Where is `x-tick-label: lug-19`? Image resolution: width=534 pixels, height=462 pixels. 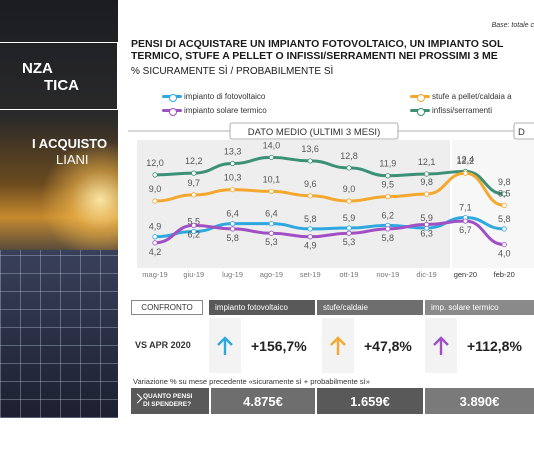
x-tick-label: lug-19 is located at coordinates (232, 274).